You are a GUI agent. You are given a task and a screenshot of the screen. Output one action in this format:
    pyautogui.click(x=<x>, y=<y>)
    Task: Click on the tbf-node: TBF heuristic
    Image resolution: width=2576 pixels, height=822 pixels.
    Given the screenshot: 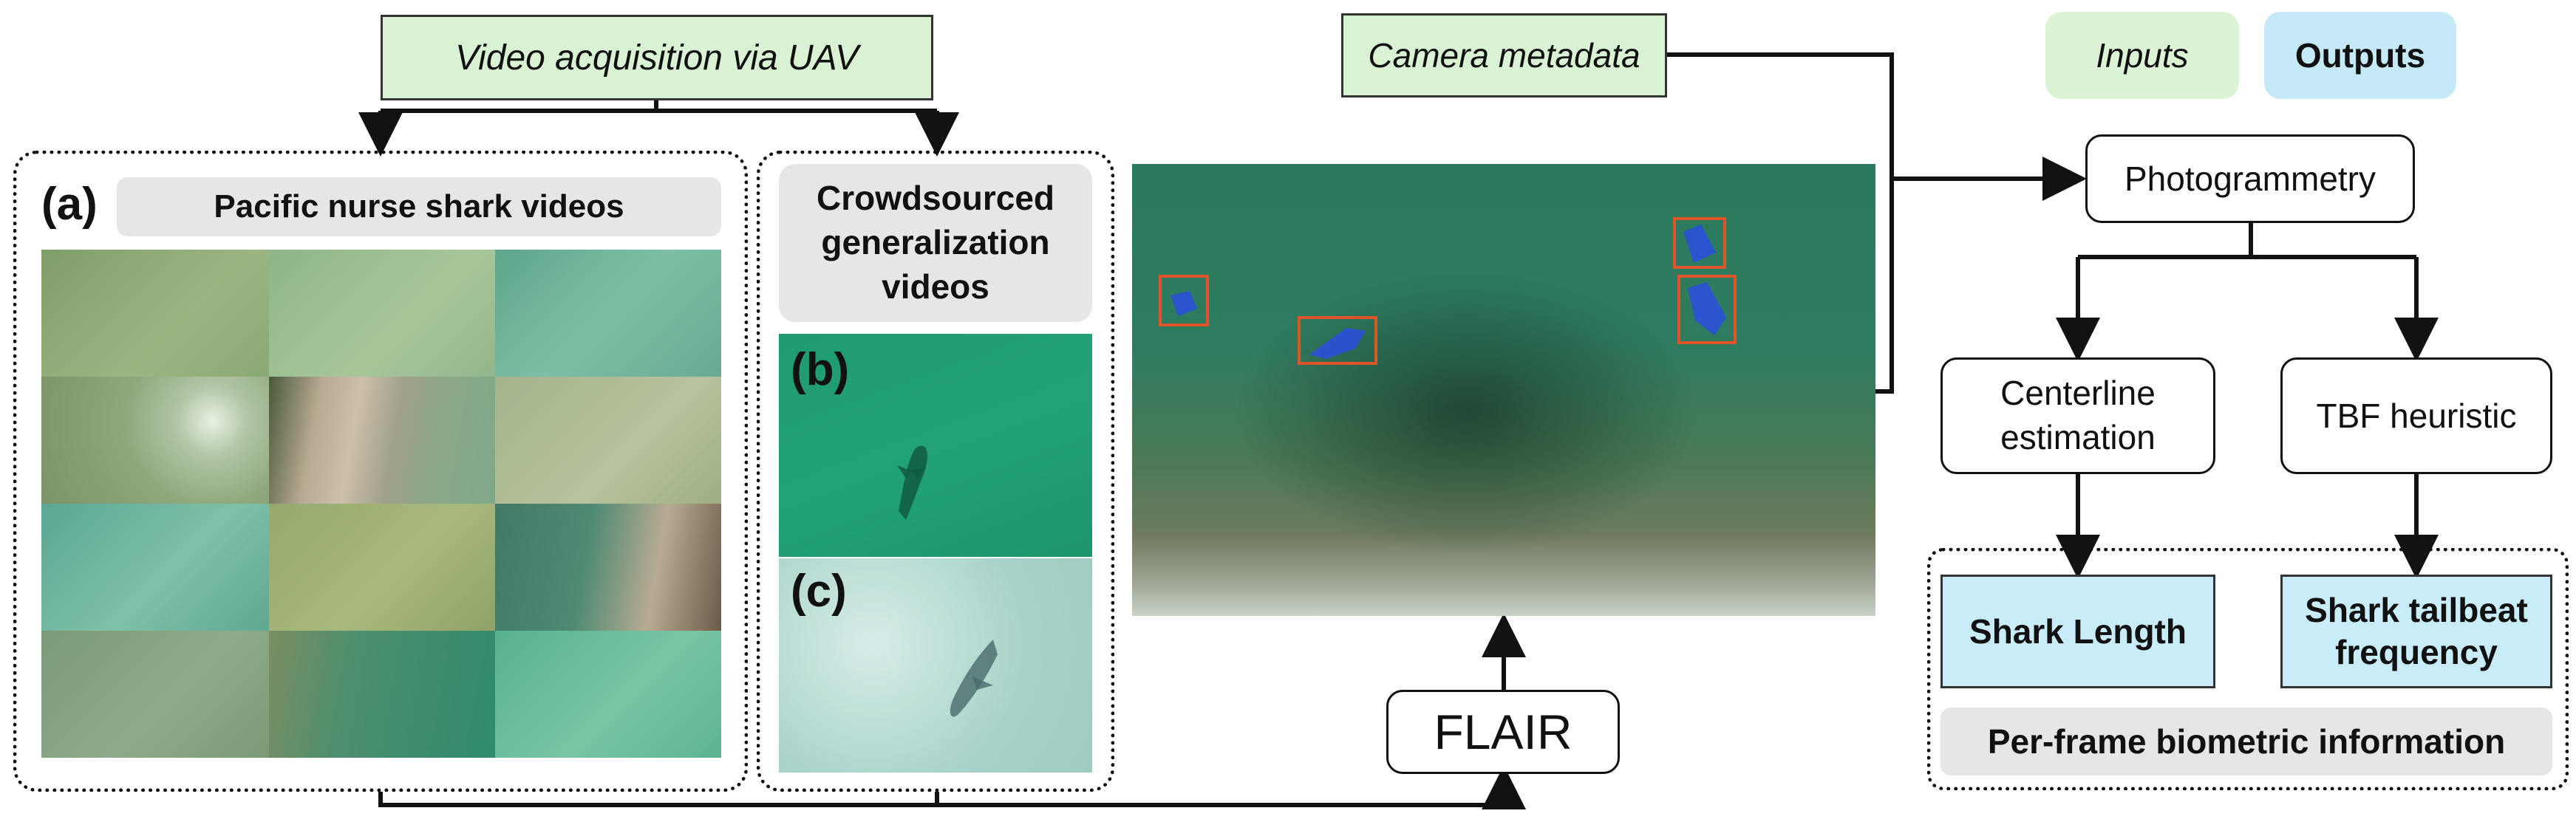 What is the action you would take?
    pyautogui.click(x=2416, y=415)
    